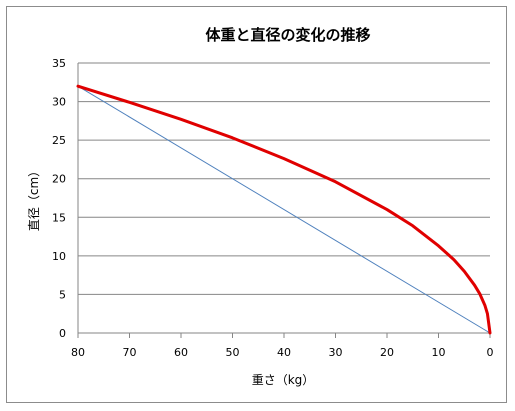 This screenshot has height=411, width=515. Describe the element at coordinates (59, 179) in the screenshot. I see `y-tick-label: 20` at that location.